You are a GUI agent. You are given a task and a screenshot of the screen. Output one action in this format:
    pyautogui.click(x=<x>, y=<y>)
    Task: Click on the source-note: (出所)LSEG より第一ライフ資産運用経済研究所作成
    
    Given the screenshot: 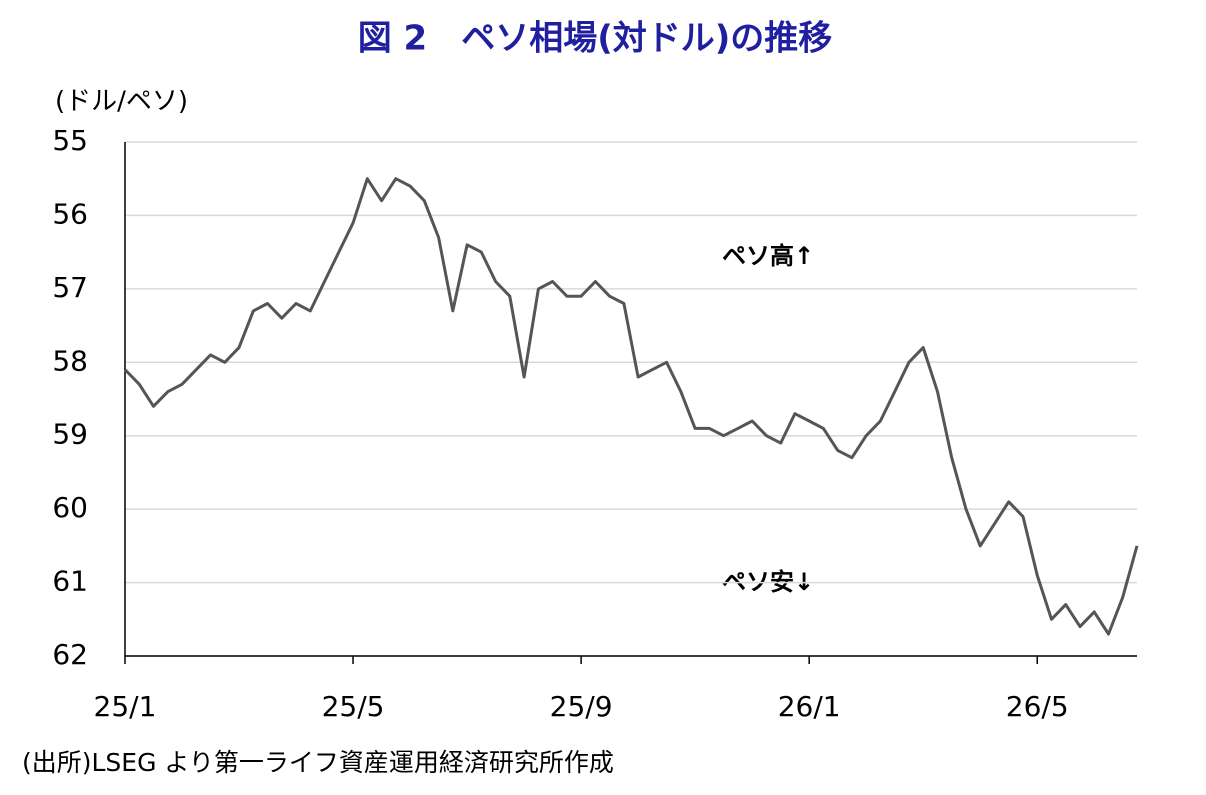 What is the action you would take?
    pyautogui.click(x=318, y=762)
    